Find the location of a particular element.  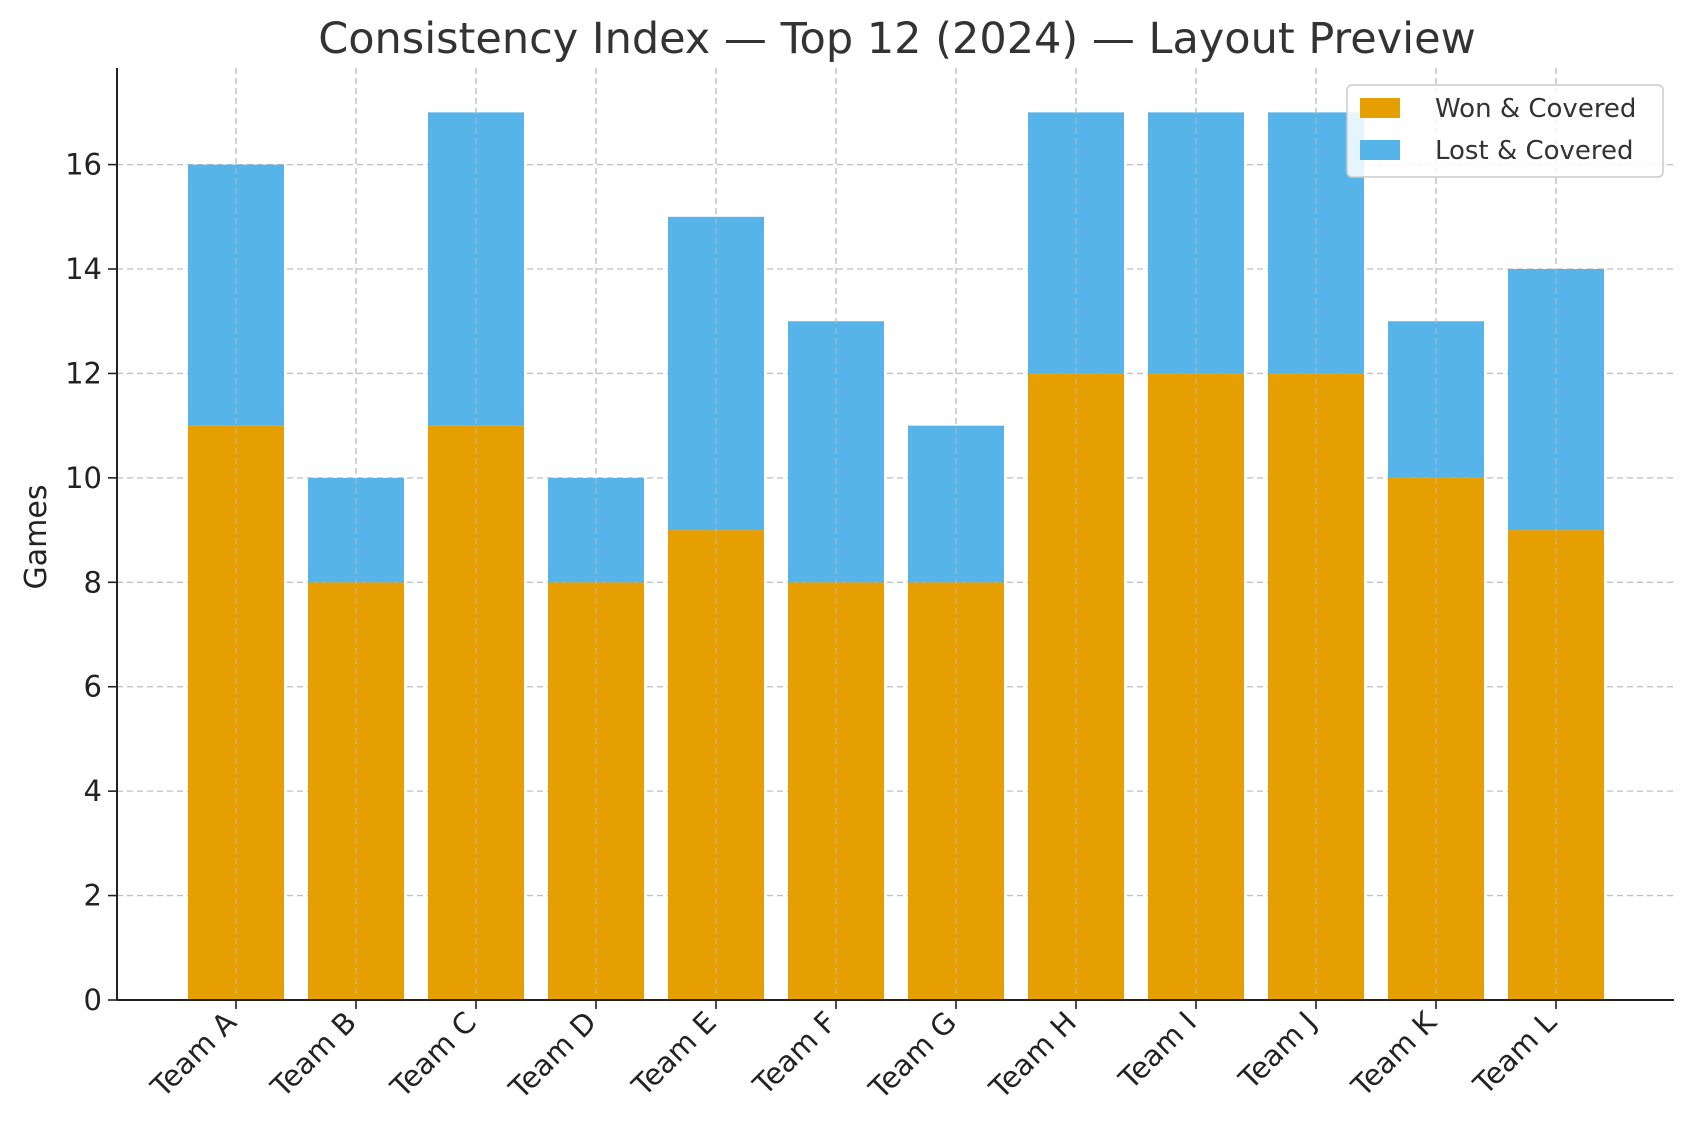

legend: Won & Covered Lost & Covered is located at coordinates (1505, 131).